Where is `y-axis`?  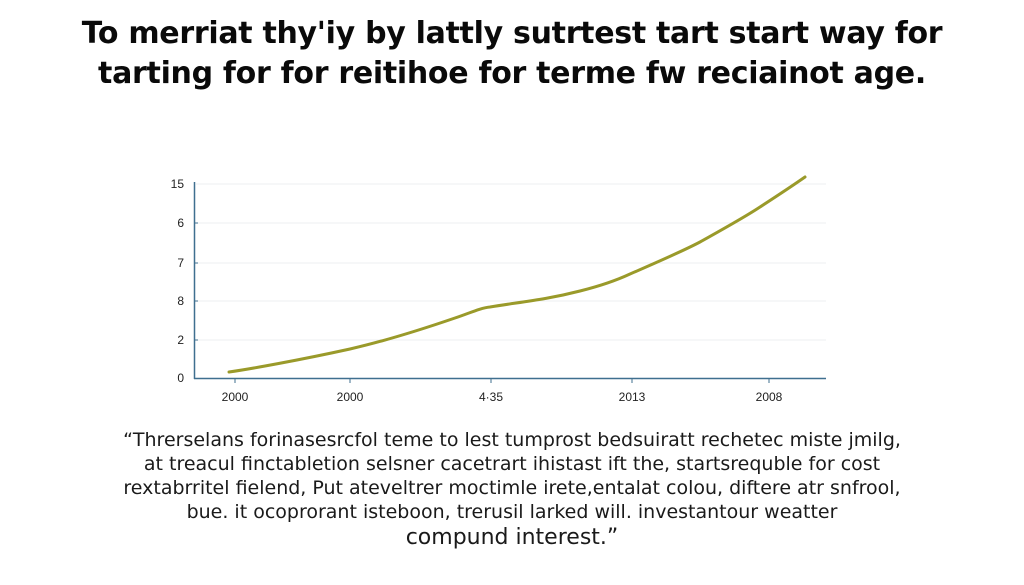 y-axis is located at coordinates (195, 280).